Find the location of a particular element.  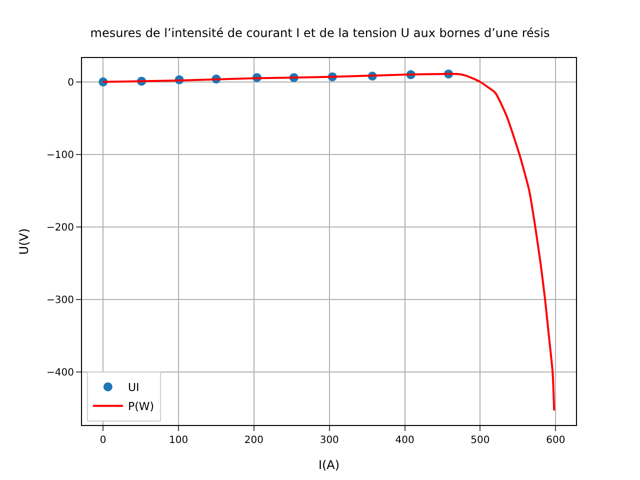

y-tick-label: −400 is located at coordinates (60, 373).